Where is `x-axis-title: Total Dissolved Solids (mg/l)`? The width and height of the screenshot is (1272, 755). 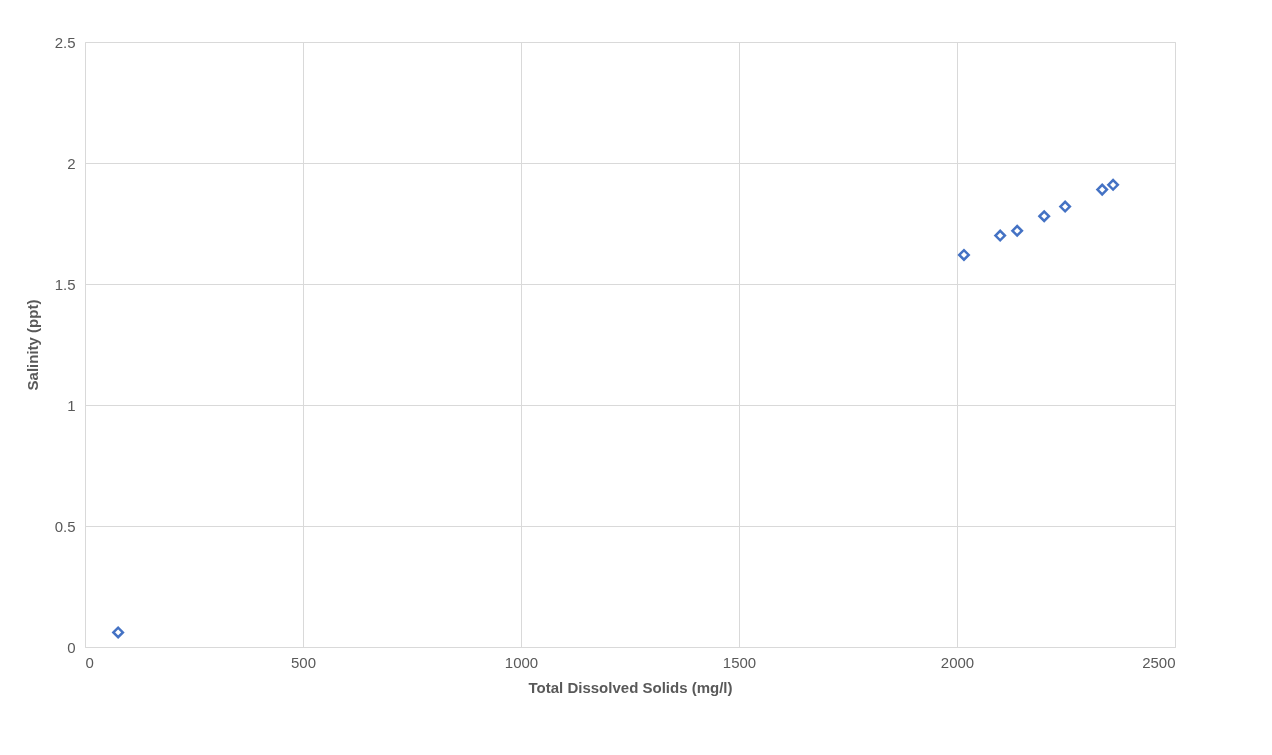
x-axis-title: Total Dissolved Solids (mg/l) is located at coordinates (630, 687).